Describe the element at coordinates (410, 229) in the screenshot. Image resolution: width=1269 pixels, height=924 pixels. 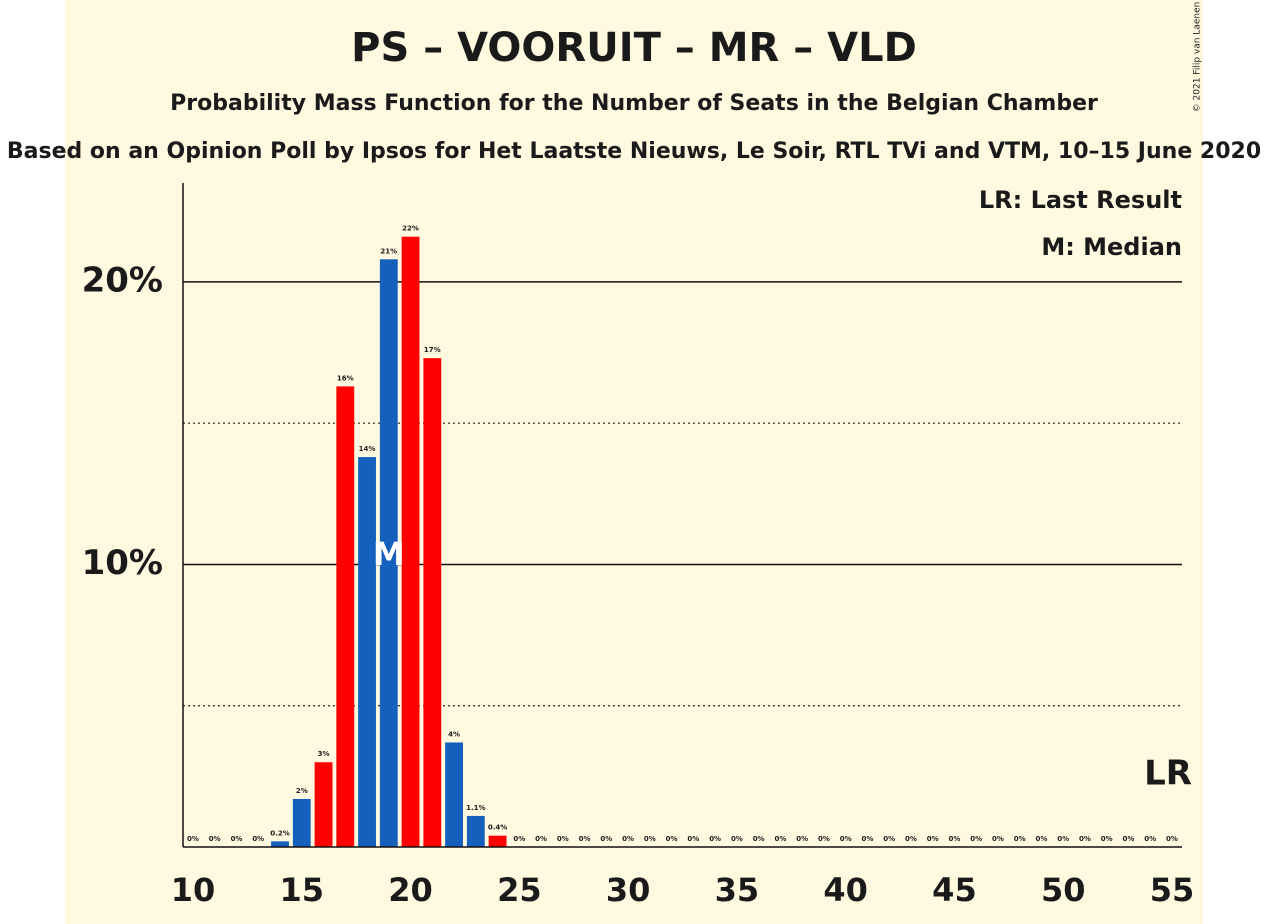
I see `data-label: 22%` at that location.